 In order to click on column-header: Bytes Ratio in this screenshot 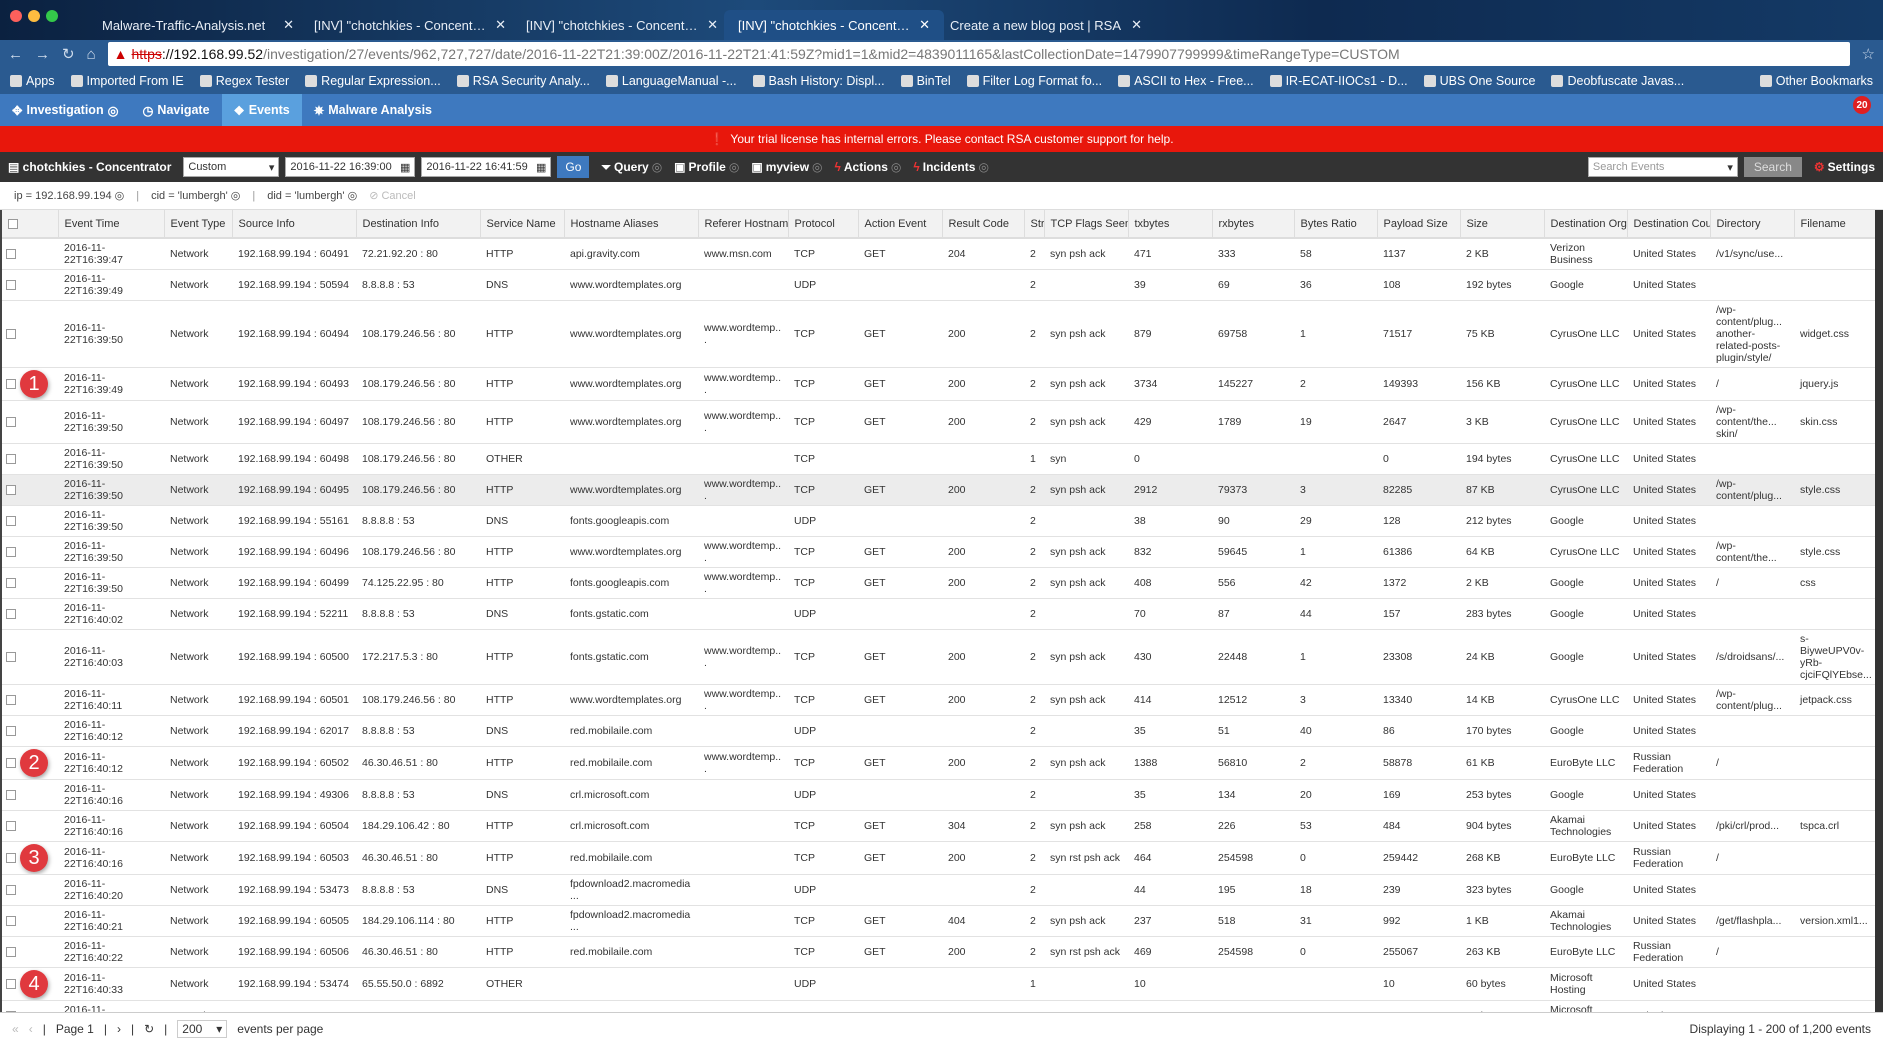, I will do `click(1336, 224)`.